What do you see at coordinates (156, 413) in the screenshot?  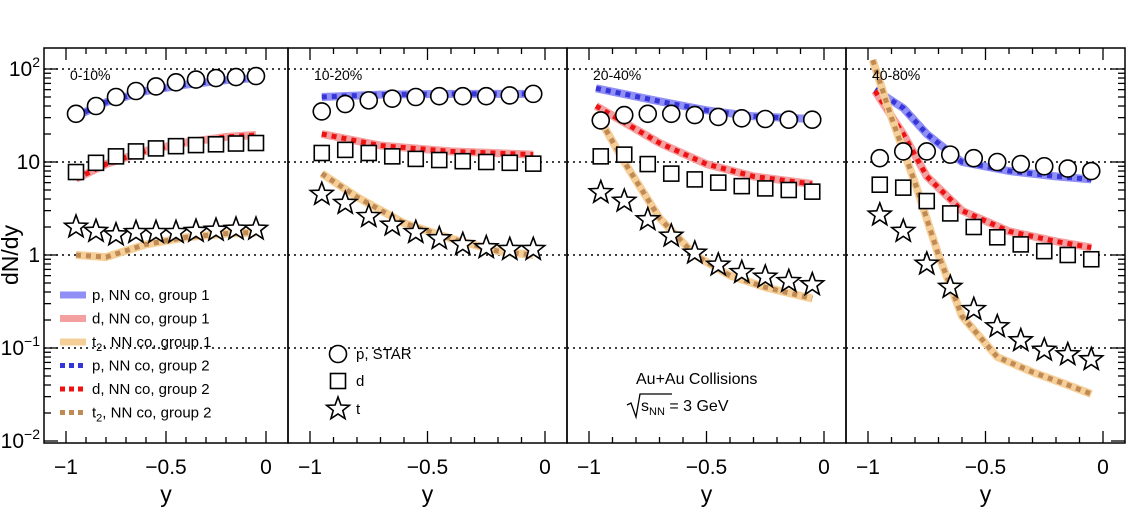 I see `legend-label-tail: , NN co, group 2` at bounding box center [156, 413].